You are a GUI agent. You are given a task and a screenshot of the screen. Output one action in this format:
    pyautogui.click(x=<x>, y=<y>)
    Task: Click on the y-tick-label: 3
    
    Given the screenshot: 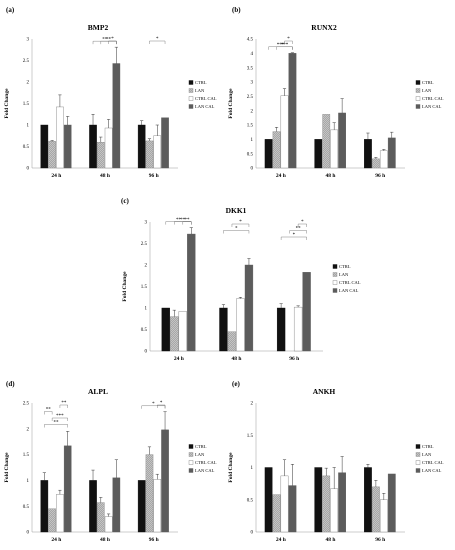 What is the action you would take?
    pyautogui.click(x=252, y=83)
    